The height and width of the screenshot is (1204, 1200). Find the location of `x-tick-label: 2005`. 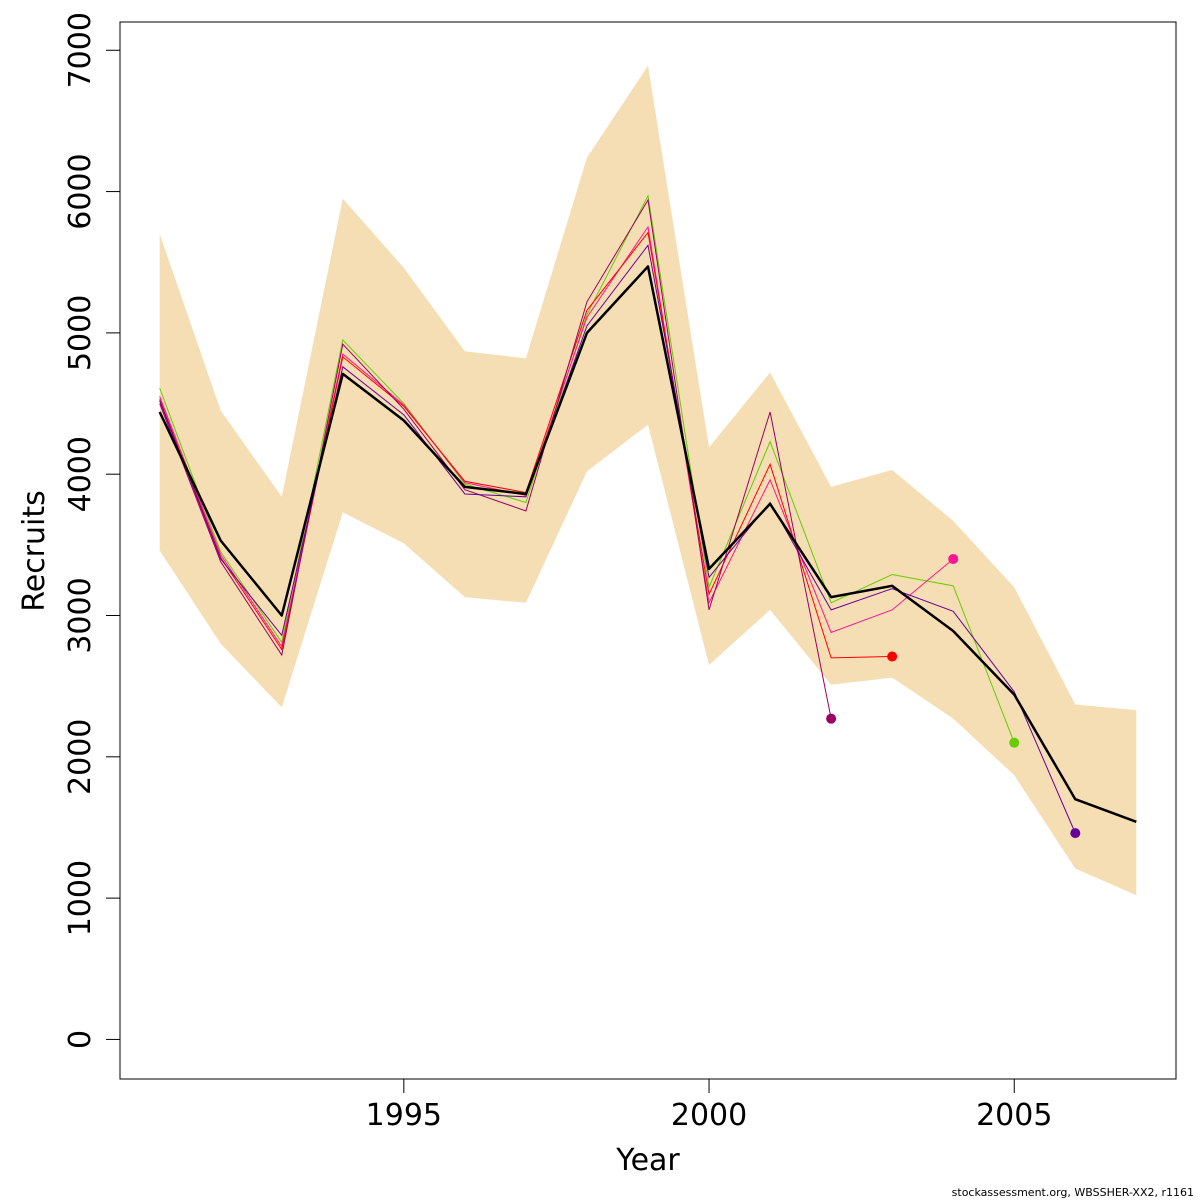

x-tick-label: 2005 is located at coordinates (1014, 1115).